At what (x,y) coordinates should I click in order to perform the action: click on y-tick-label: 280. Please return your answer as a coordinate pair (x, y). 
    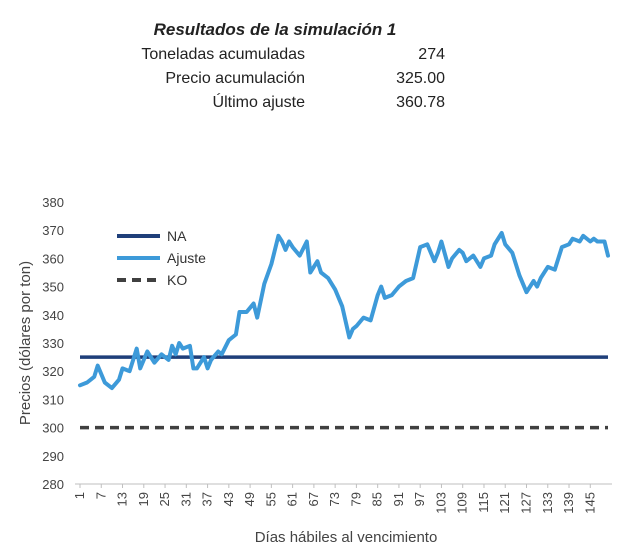
    Looking at the image, I should click on (53, 484).